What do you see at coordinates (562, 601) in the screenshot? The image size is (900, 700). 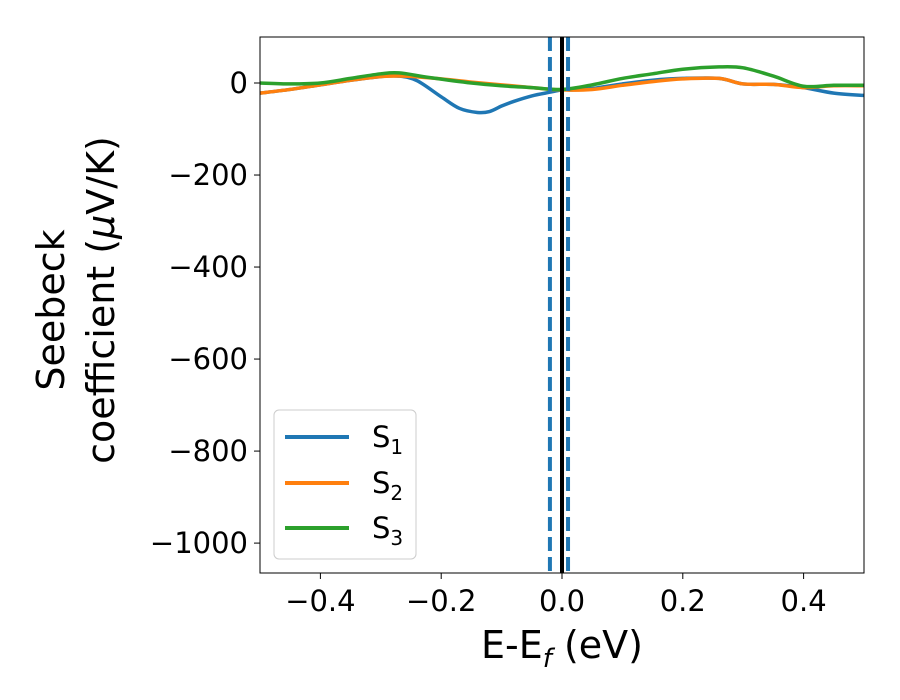 I see `x-tick-label: 0.0` at bounding box center [562, 601].